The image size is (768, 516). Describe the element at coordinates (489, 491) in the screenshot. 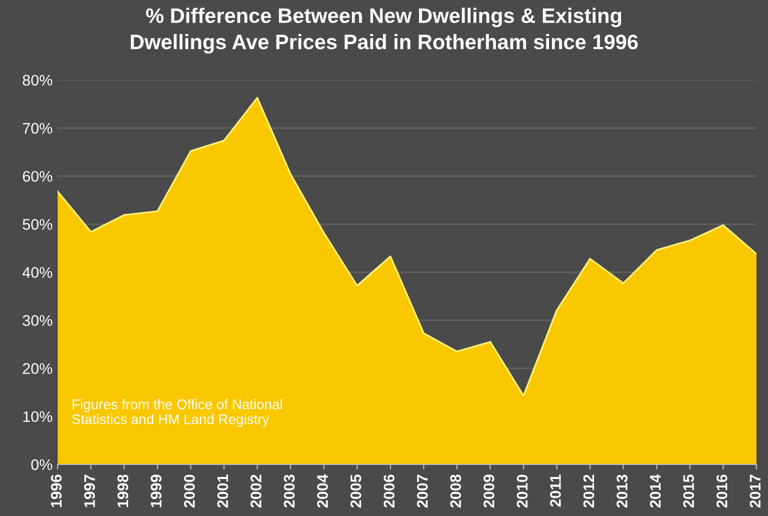

I see `x-tick-label: 2009` at that location.